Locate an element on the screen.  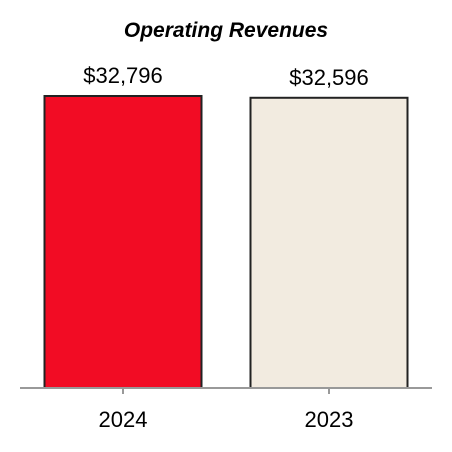
data-label-2023: $32,596 is located at coordinates (329, 77).